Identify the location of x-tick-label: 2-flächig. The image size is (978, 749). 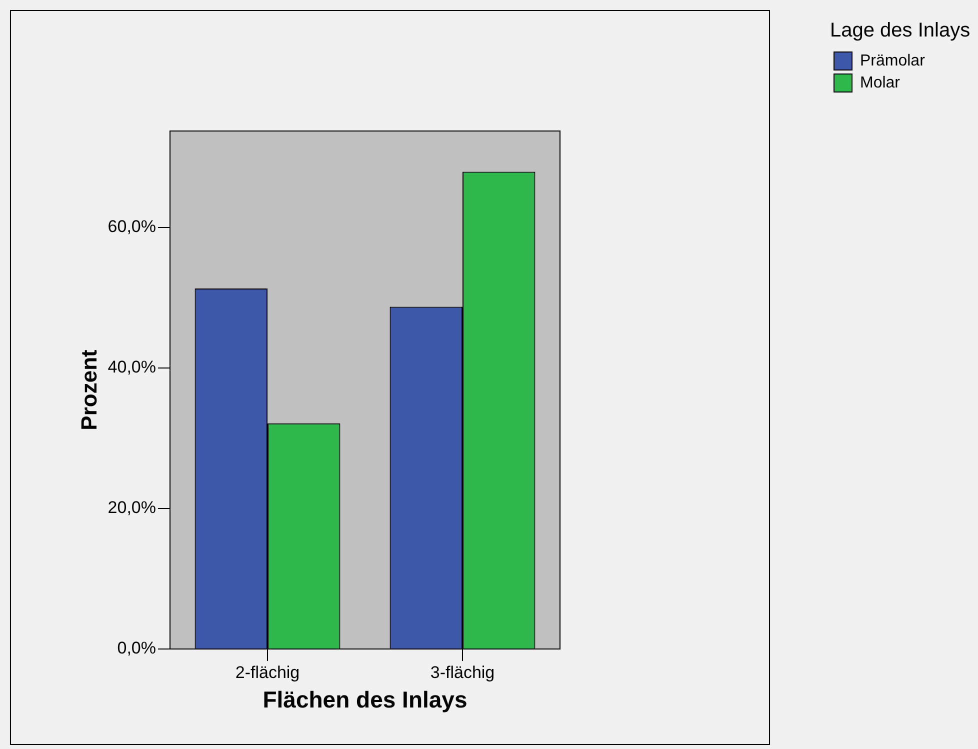
(267, 672).